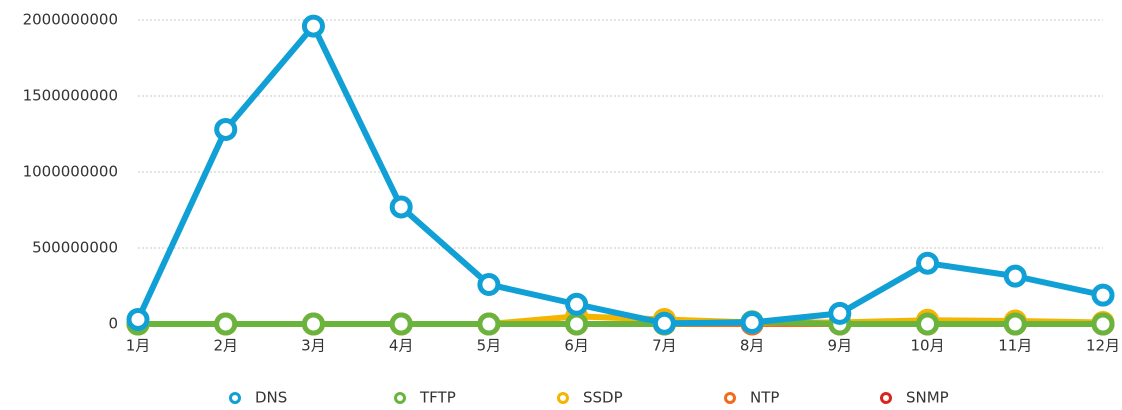  What do you see at coordinates (752, 346) in the screenshot?
I see `x-tick-label: 8月` at bounding box center [752, 346].